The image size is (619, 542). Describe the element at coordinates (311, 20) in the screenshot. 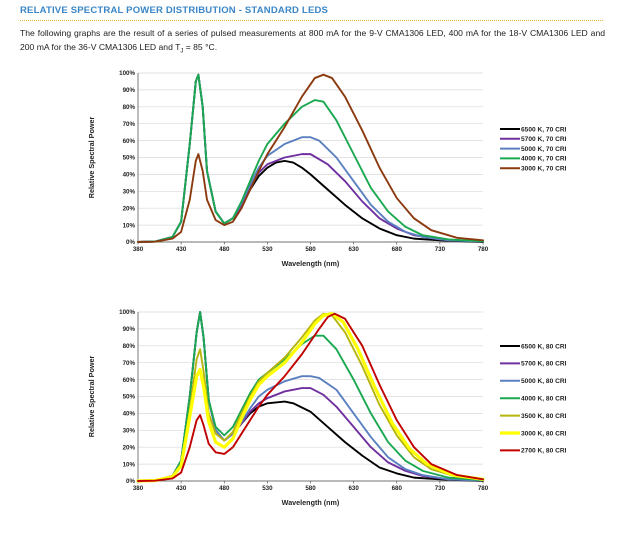

I see `heading-divider` at that location.